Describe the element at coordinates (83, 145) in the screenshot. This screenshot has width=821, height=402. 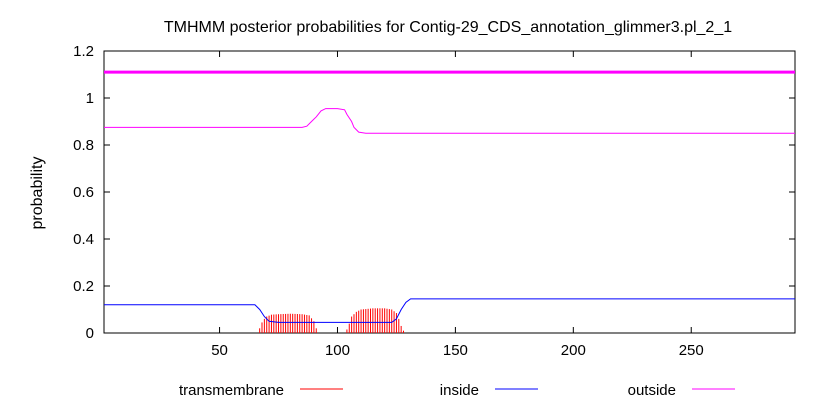
I see `y-tick-label: 0.8` at that location.